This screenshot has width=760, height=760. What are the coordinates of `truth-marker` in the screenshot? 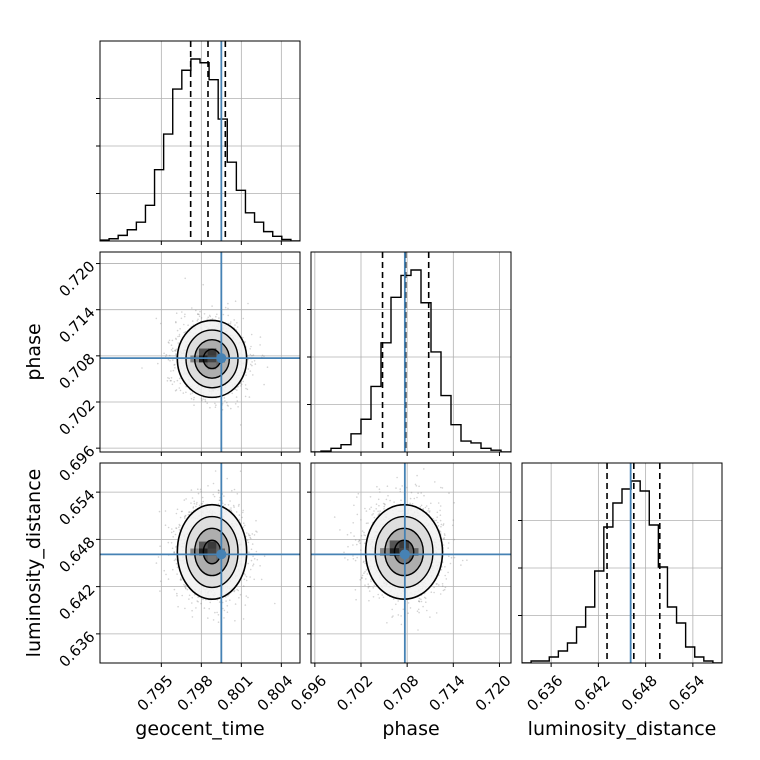 It's located at (221, 554).